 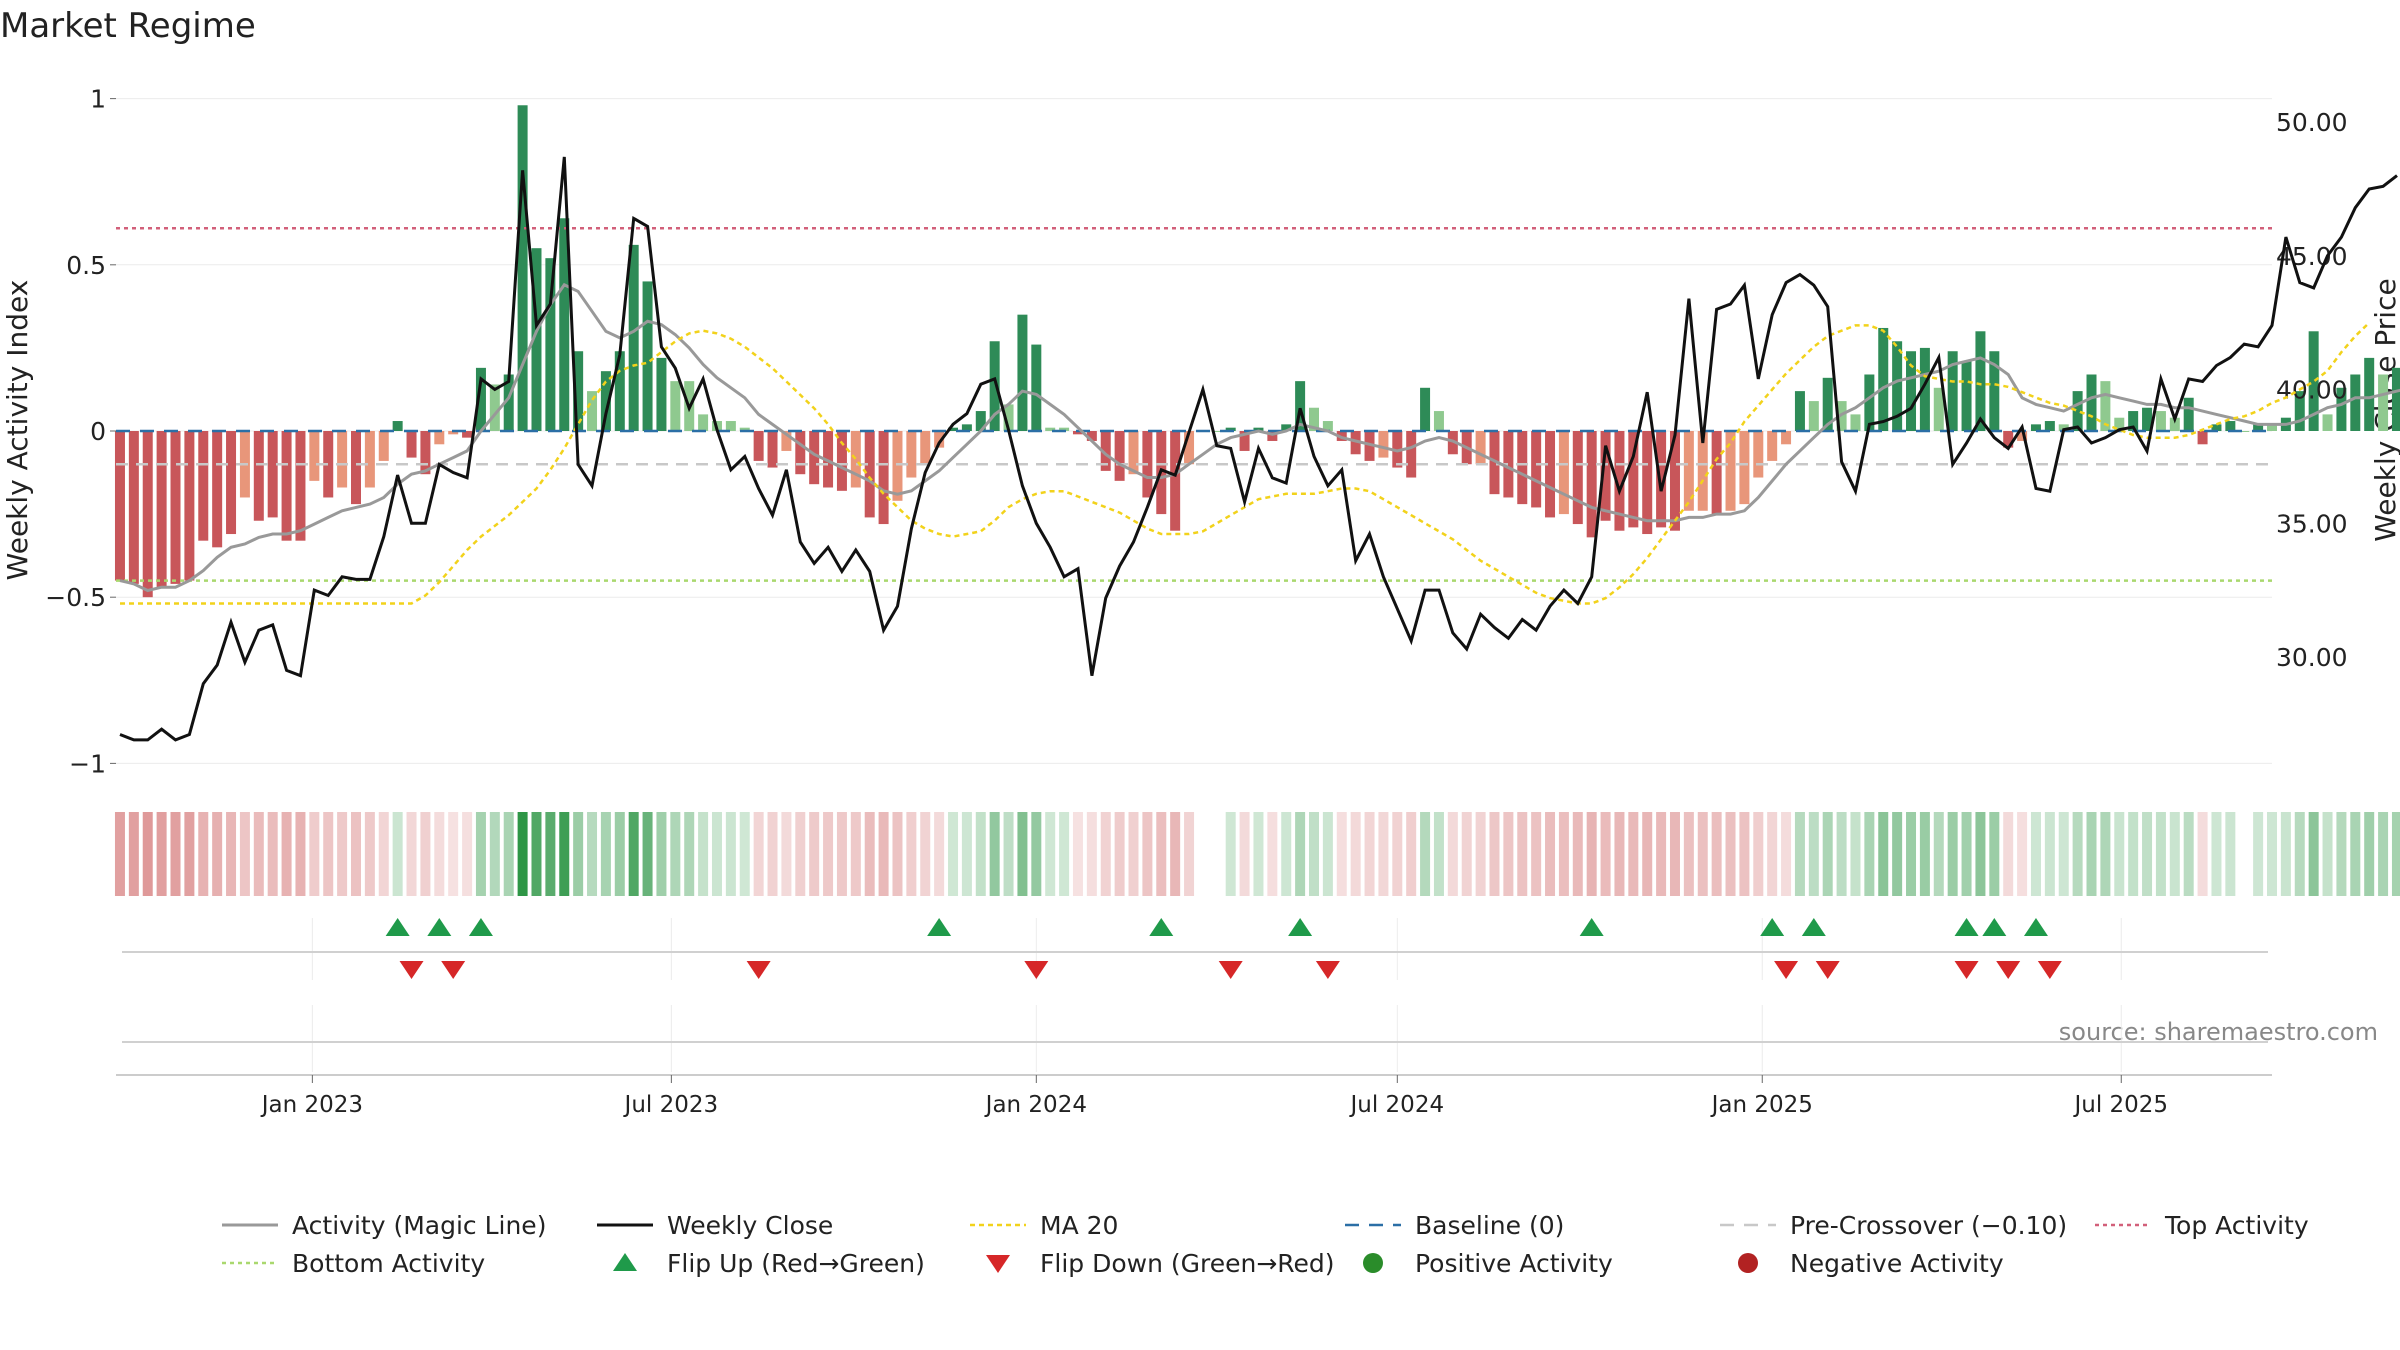 I want to click on legend-label: Pre-Crossover (−0.10), so click(x=1928, y=1225).